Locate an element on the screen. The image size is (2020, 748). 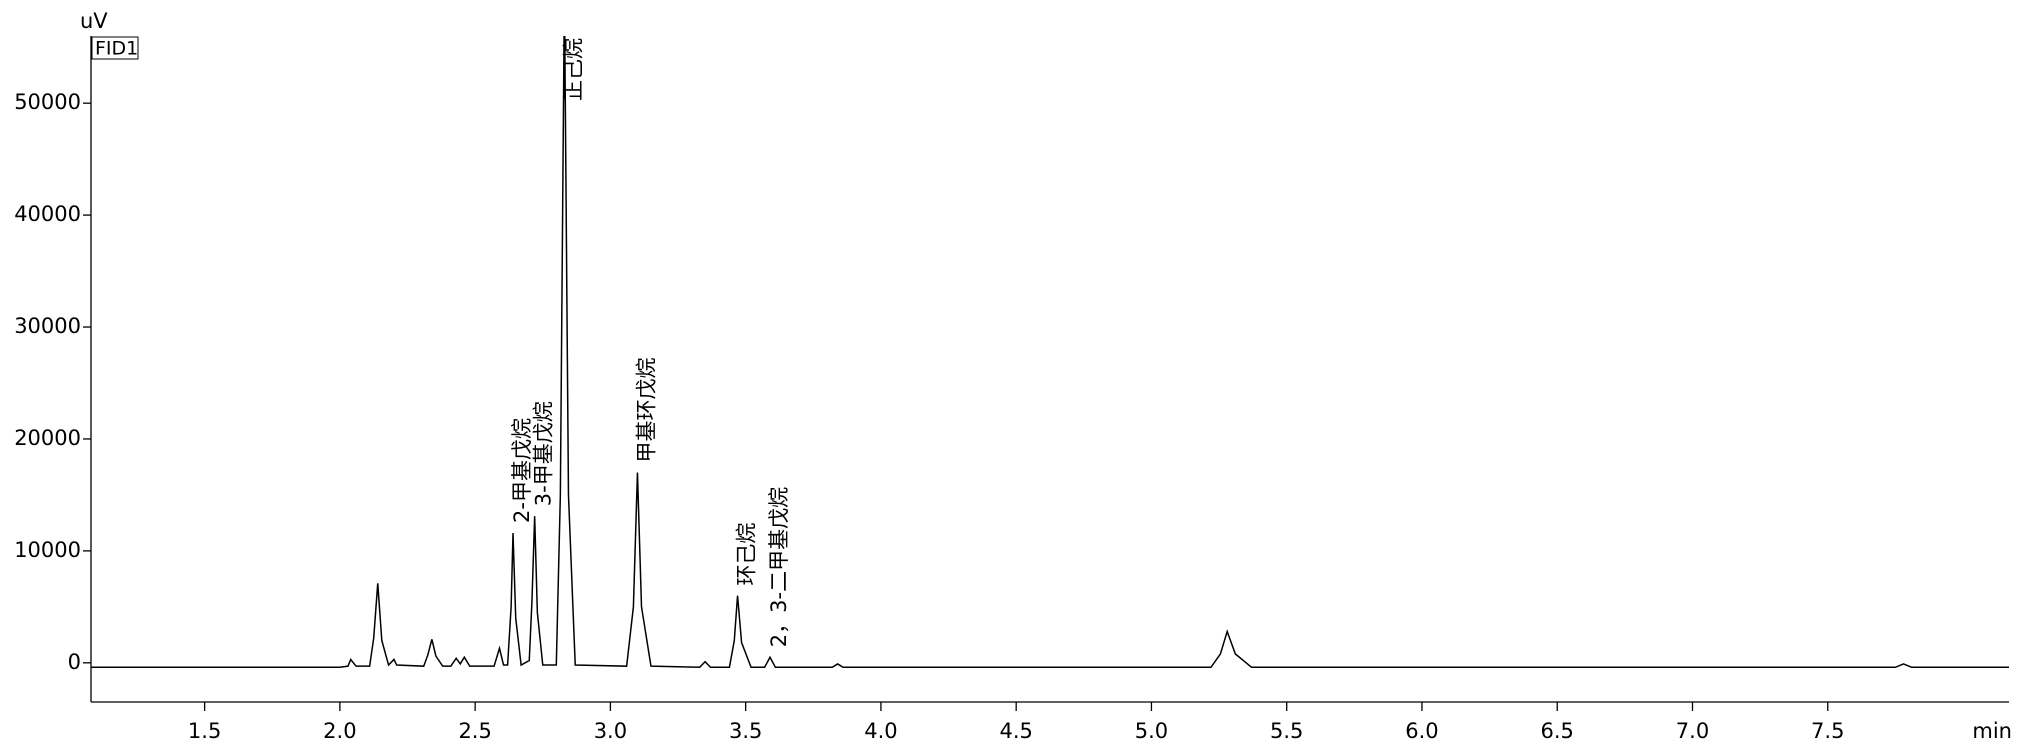
x-tick-label: 2.5 is located at coordinates (474, 731).